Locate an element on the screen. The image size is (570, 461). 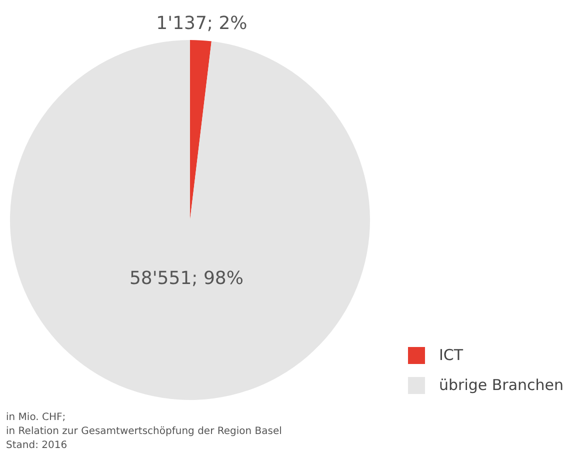
text: Stand: 2016 is located at coordinates (37, 446).